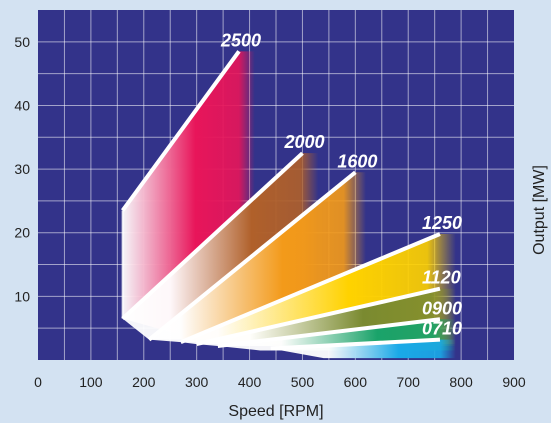 This screenshot has height=423, width=551. I want to click on series-label-1120: 1120, so click(441, 278).